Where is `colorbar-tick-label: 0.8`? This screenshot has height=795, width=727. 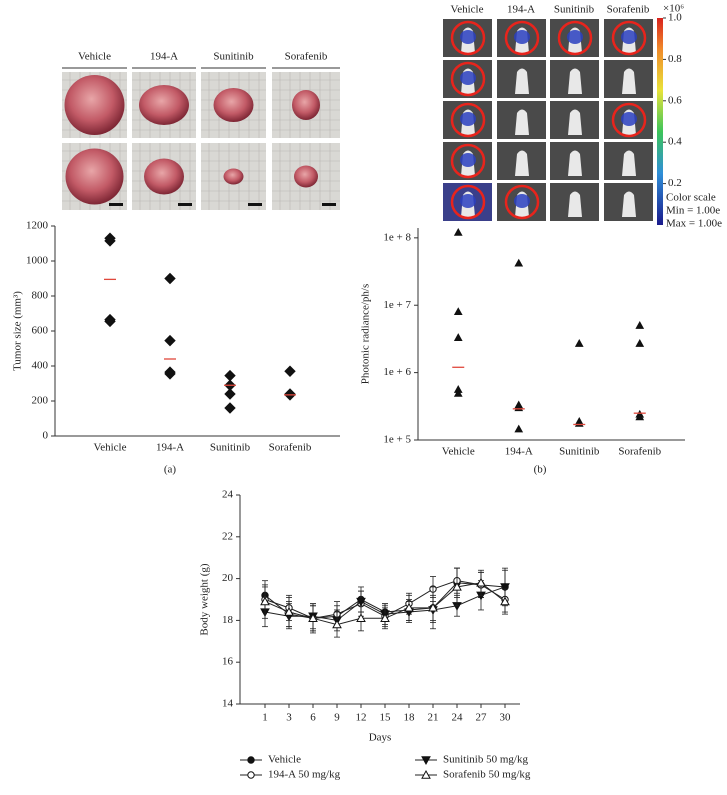 colorbar-tick-label: 0.8 is located at coordinates (675, 59).